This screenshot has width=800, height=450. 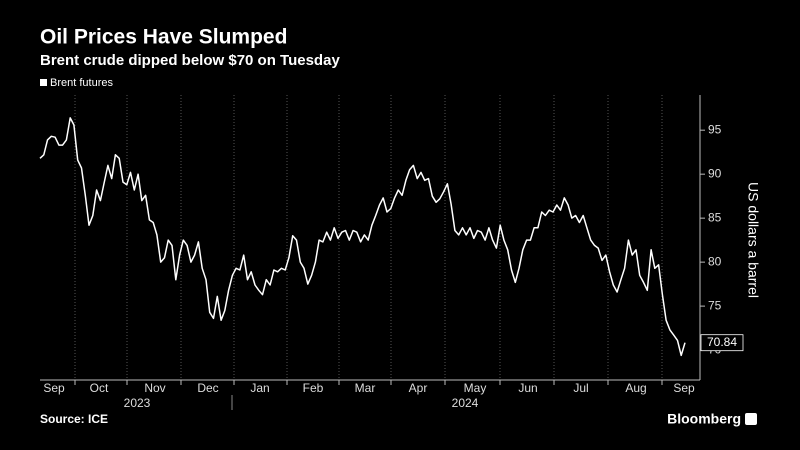 What do you see at coordinates (751, 419) in the screenshot?
I see `brand-icon` at bounding box center [751, 419].